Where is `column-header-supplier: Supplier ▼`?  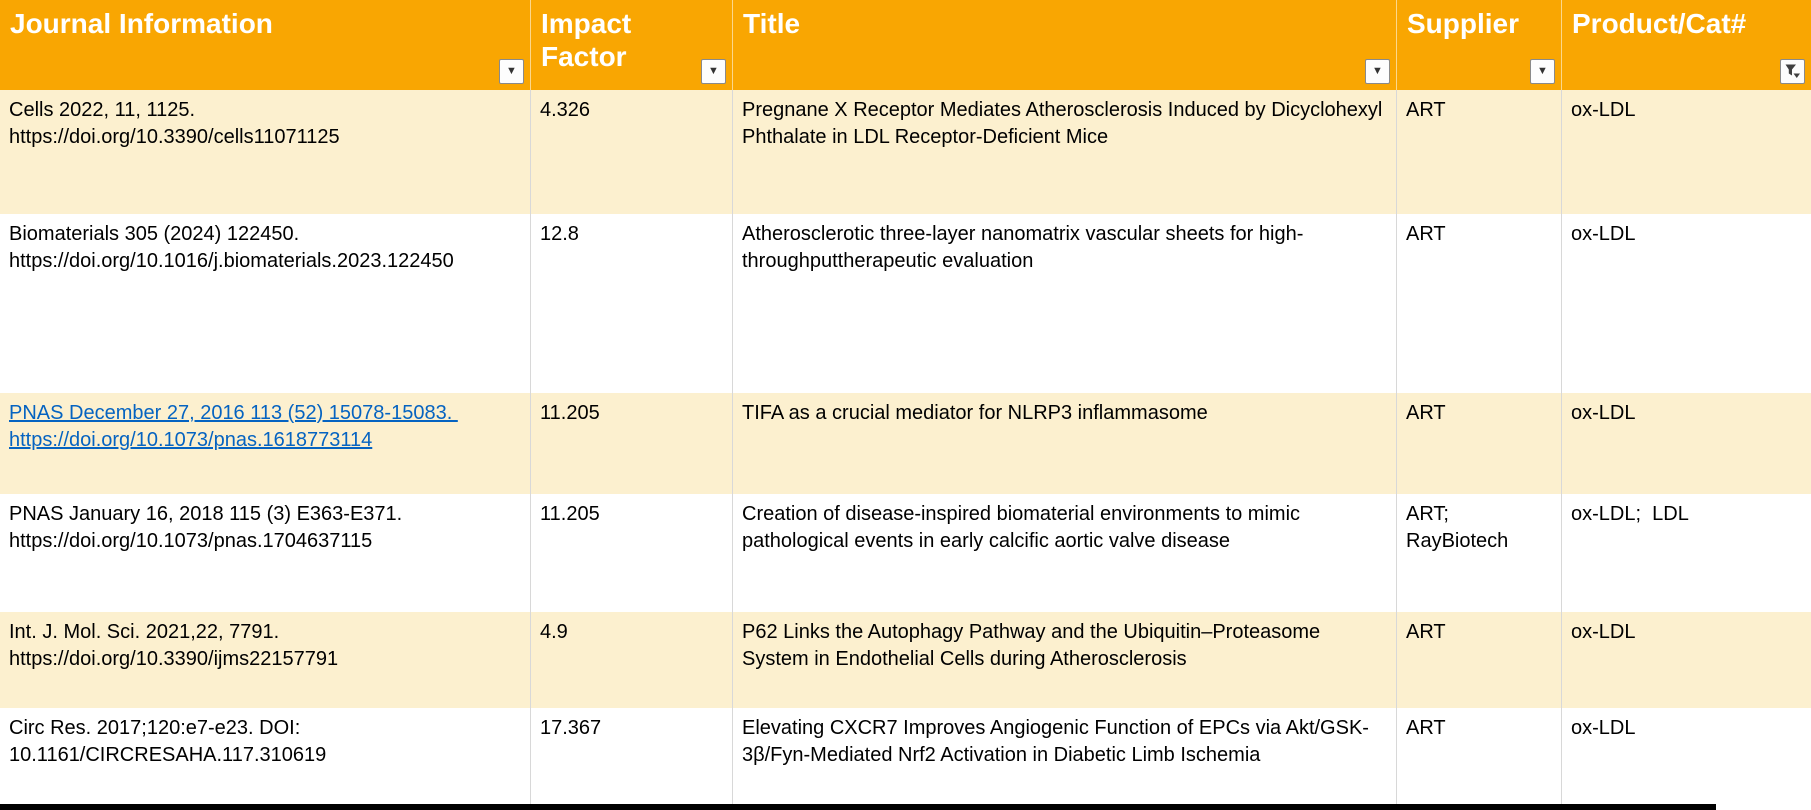
column-header-supplier: Supplier ▼ is located at coordinates (1479, 45).